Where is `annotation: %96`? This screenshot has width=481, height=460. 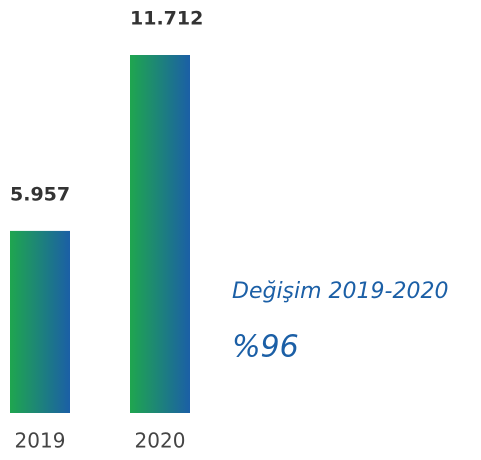
annotation: %96 is located at coordinates (265, 347).